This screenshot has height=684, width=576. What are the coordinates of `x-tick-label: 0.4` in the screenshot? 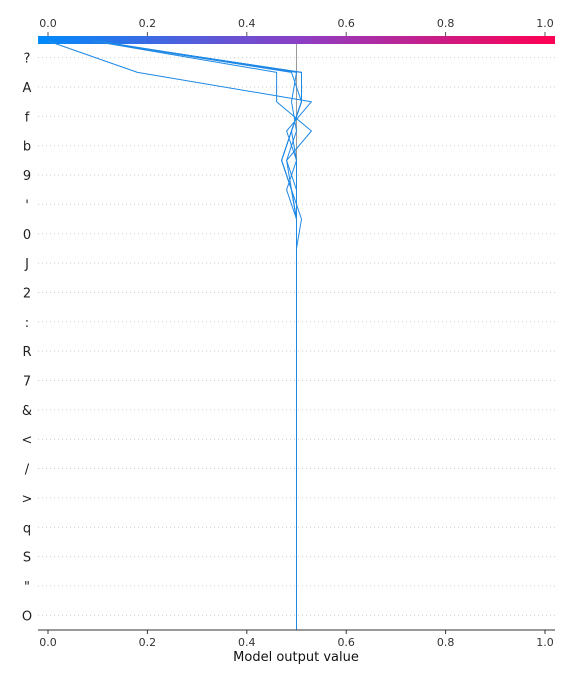 It's located at (247, 642).